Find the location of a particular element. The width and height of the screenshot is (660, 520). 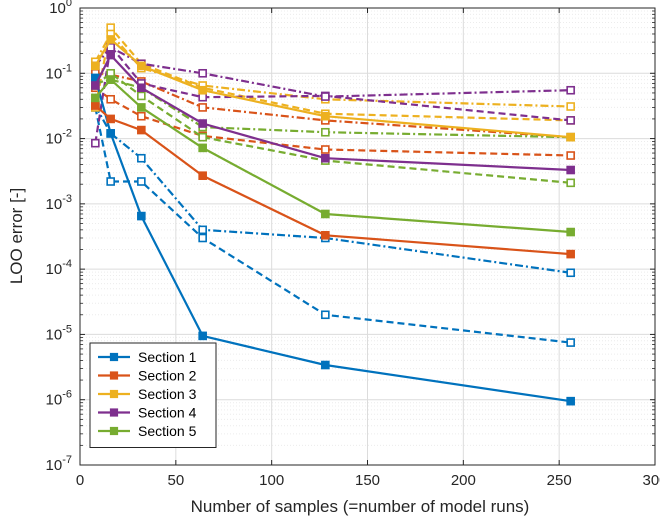

legend-label: Section 3 is located at coordinates (167, 394).